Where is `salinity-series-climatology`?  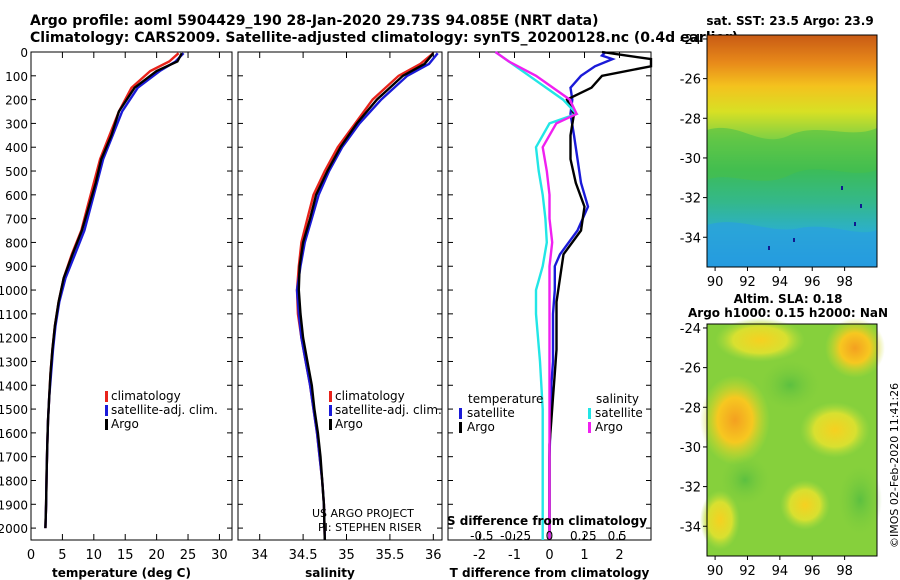 salinity-series-climatology is located at coordinates (365, 296).